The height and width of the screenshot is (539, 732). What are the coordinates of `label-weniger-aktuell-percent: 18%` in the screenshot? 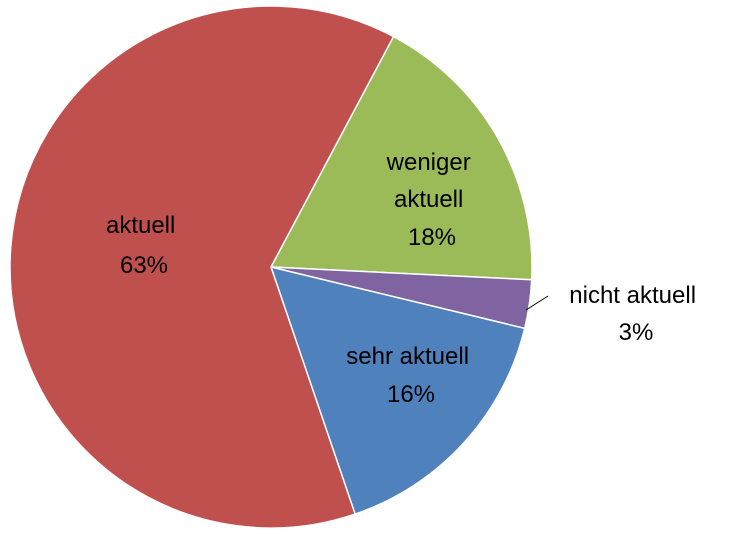 It's located at (432, 237).